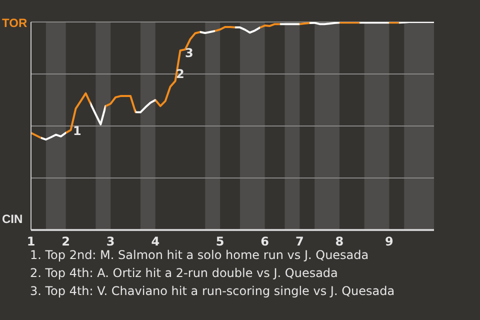  Describe the element at coordinates (77, 131) in the screenshot. I see `annotation: 1` at that location.